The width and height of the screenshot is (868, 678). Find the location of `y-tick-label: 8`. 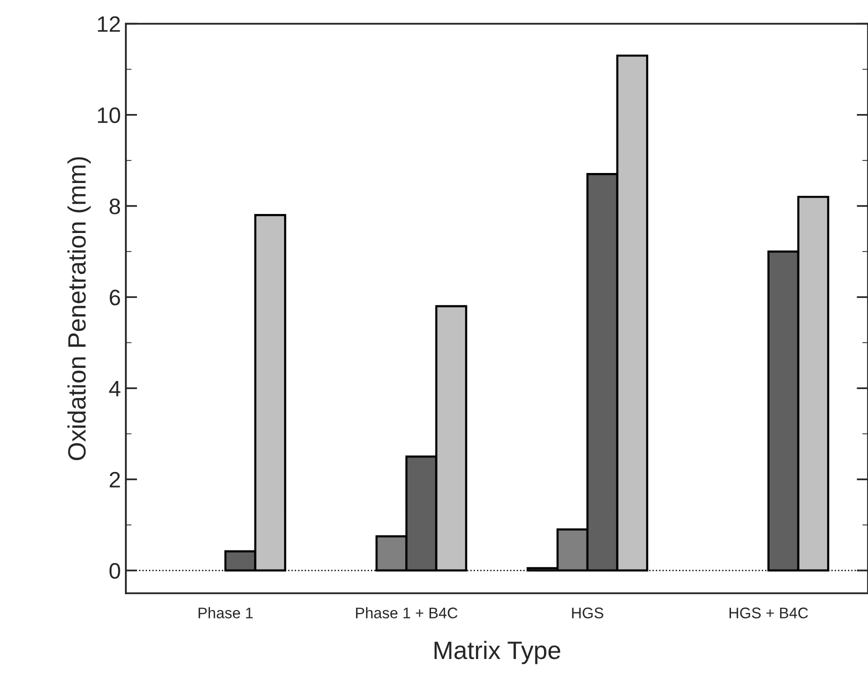

y-tick-label: 8 is located at coordinates (115, 206).